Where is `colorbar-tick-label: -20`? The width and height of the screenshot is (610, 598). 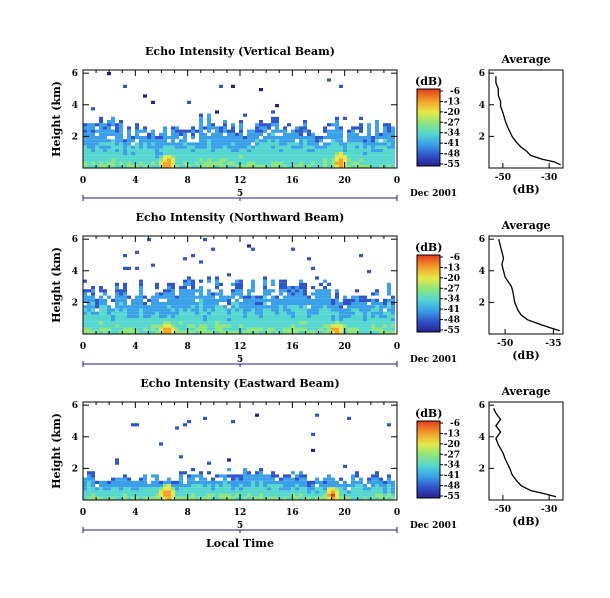 colorbar-tick-label: -20 is located at coordinates (452, 113).